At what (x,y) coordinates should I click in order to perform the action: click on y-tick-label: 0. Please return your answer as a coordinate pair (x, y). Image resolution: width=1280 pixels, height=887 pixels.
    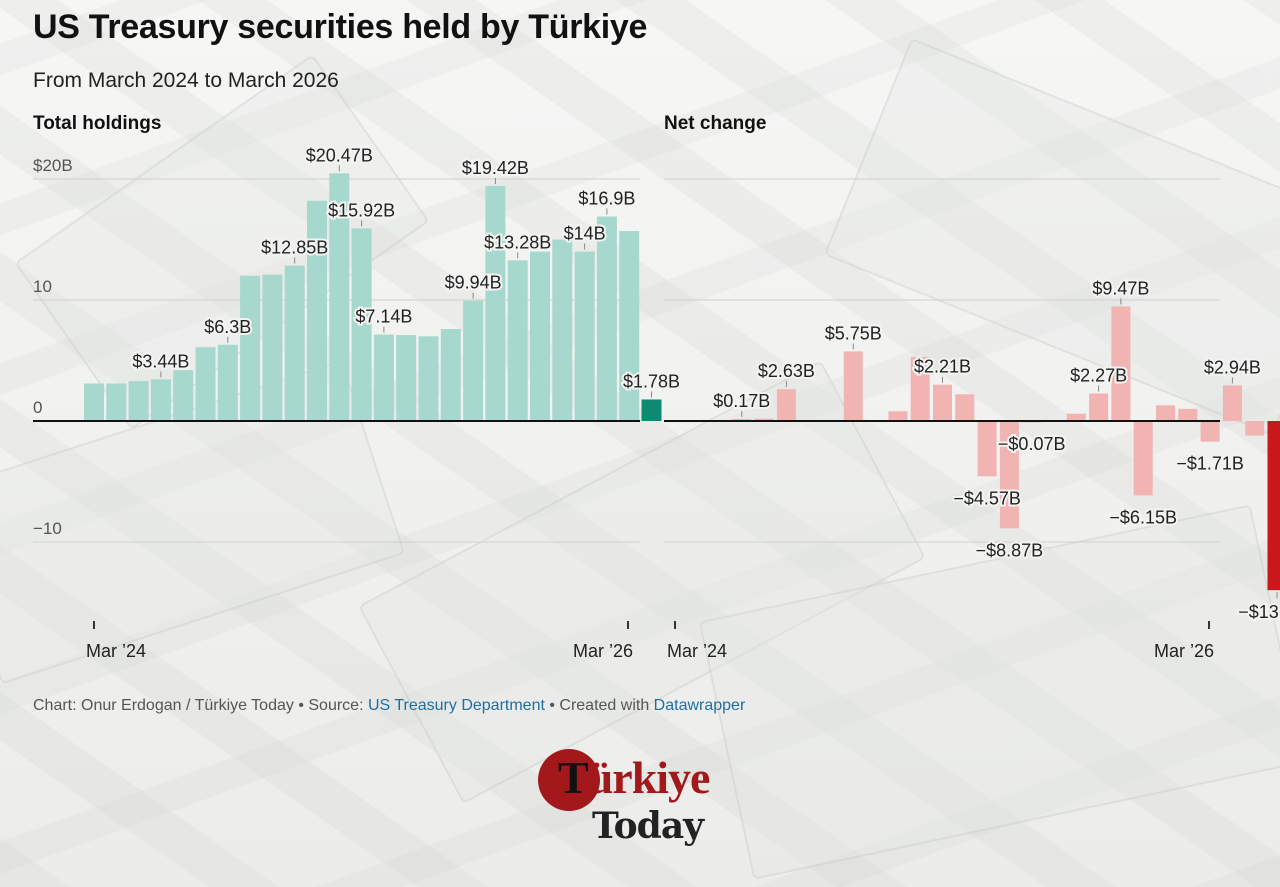
    Looking at the image, I should click on (37, 407).